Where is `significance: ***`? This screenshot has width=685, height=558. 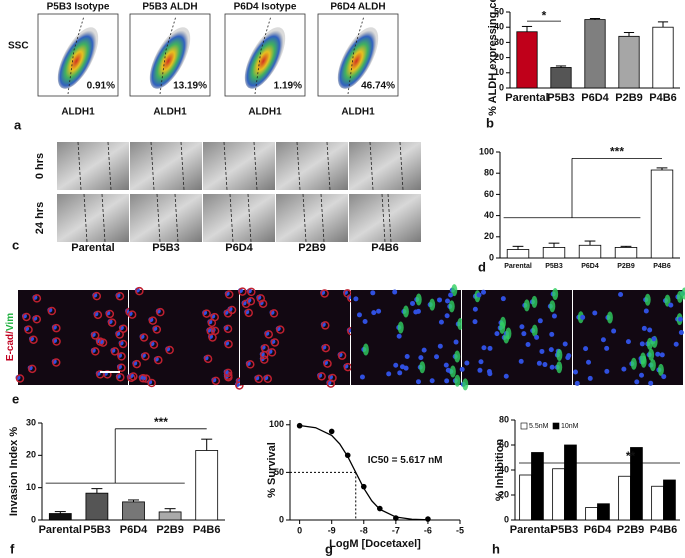 significance: *** is located at coordinates (617, 152).